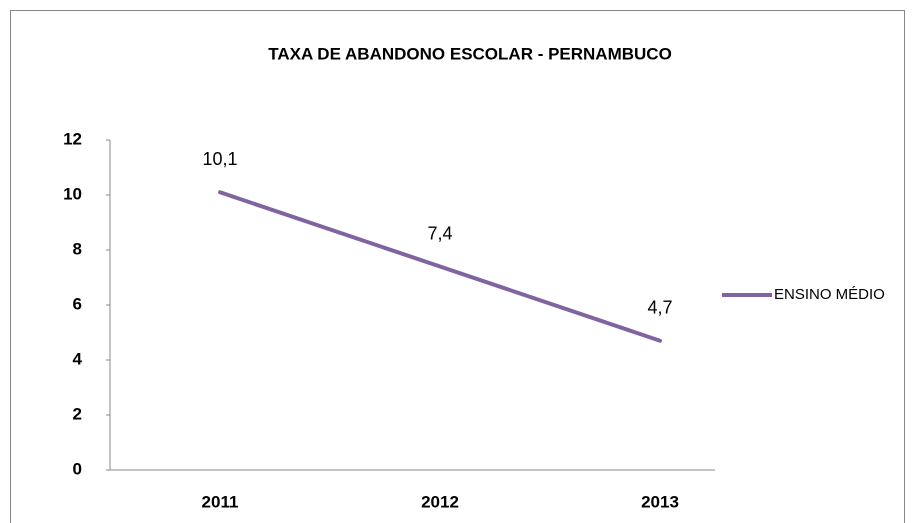 This screenshot has height=523, width=915. What do you see at coordinates (77, 248) in the screenshot?
I see `y-tick-label: 8` at bounding box center [77, 248].